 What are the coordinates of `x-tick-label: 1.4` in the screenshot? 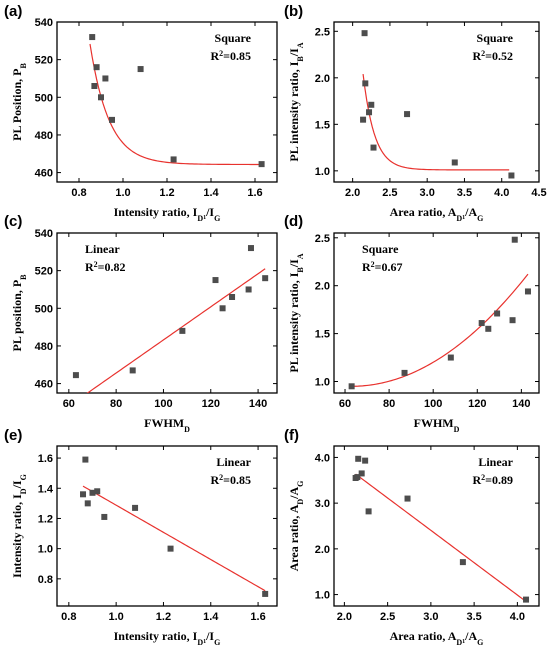 It's located at (211, 617).